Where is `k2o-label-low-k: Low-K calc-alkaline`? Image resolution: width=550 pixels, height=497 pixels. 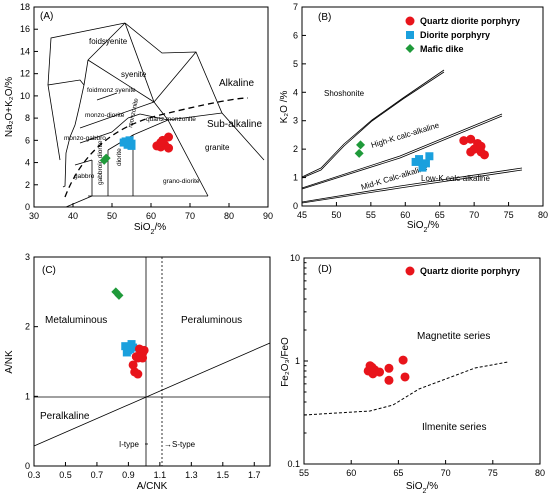 k2o-label-low-k: Low-K calc-alkaline is located at coordinates (455, 178).